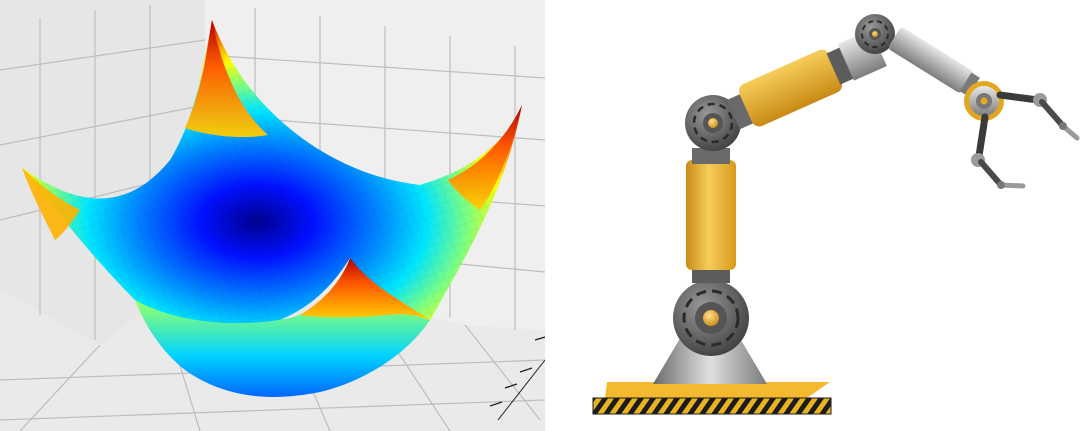  What do you see at coordinates (711, 215) in the screenshot?
I see `lower-arm` at bounding box center [711, 215].